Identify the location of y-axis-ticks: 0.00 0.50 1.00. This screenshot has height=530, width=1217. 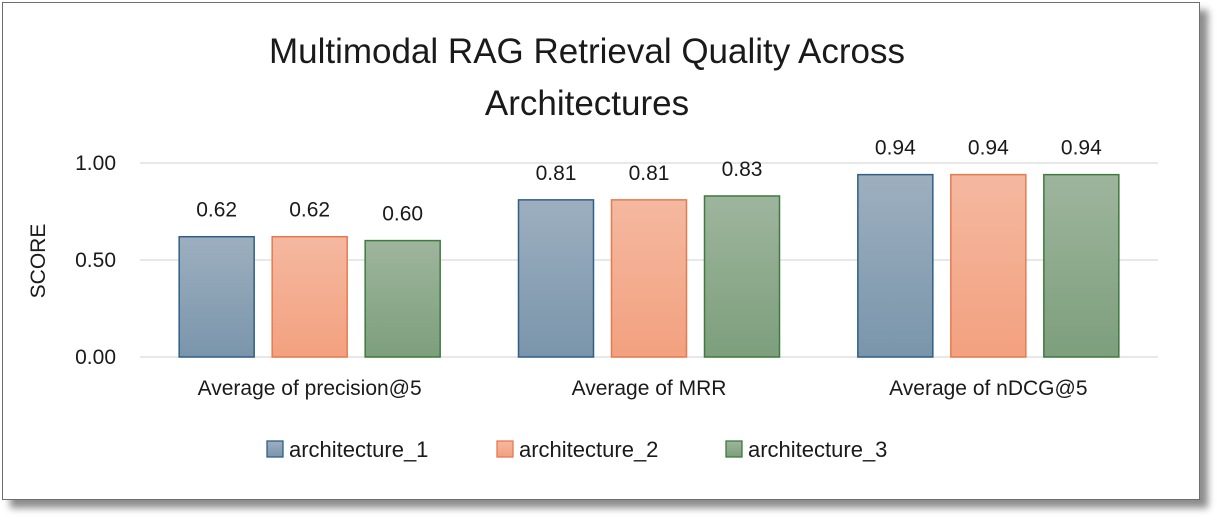
(95, 260).